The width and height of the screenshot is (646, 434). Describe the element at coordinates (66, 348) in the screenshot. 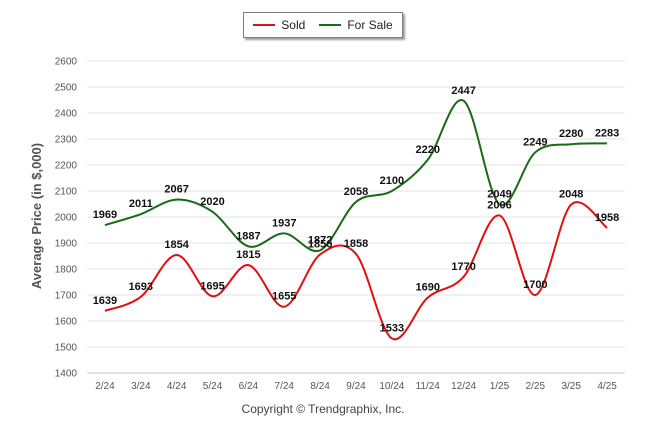

I see `y-tick-label: 1500` at that location.